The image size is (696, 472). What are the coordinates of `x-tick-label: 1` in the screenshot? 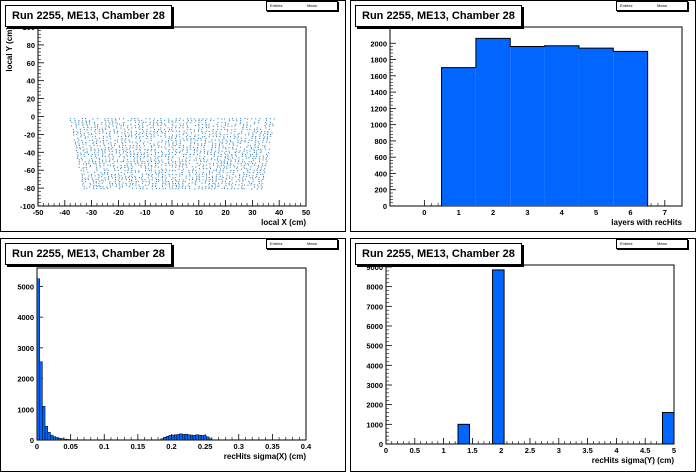 It's located at (459, 212).